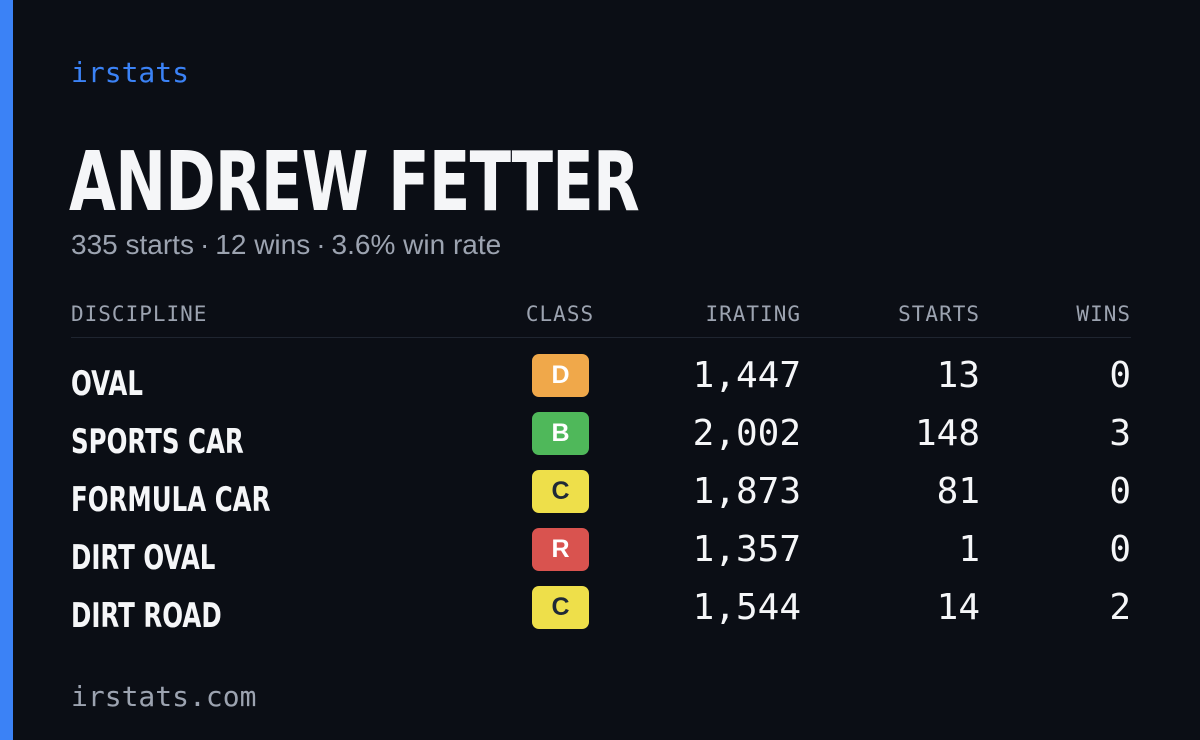 This screenshot has height=740, width=1200. I want to click on table-row: FORMULA CAR C 1,873 81 0, so click(601, 499).